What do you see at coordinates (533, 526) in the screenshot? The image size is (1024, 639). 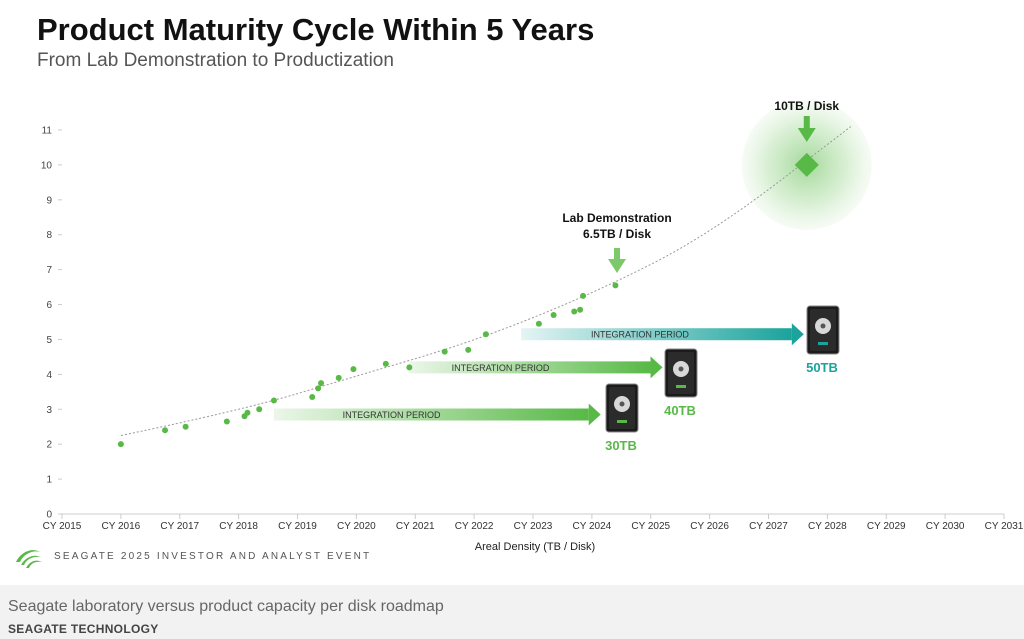 I see `x-tick-label: CY 2023` at bounding box center [533, 526].